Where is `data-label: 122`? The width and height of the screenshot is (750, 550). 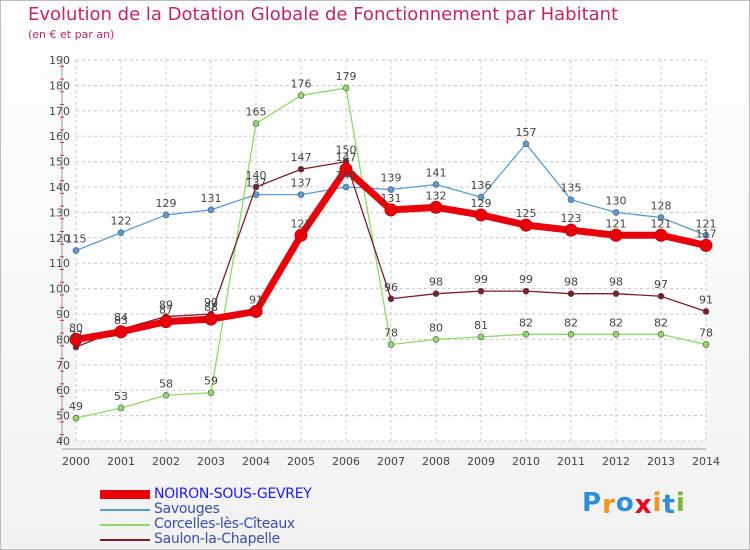
data-label: 122 is located at coordinates (121, 221).